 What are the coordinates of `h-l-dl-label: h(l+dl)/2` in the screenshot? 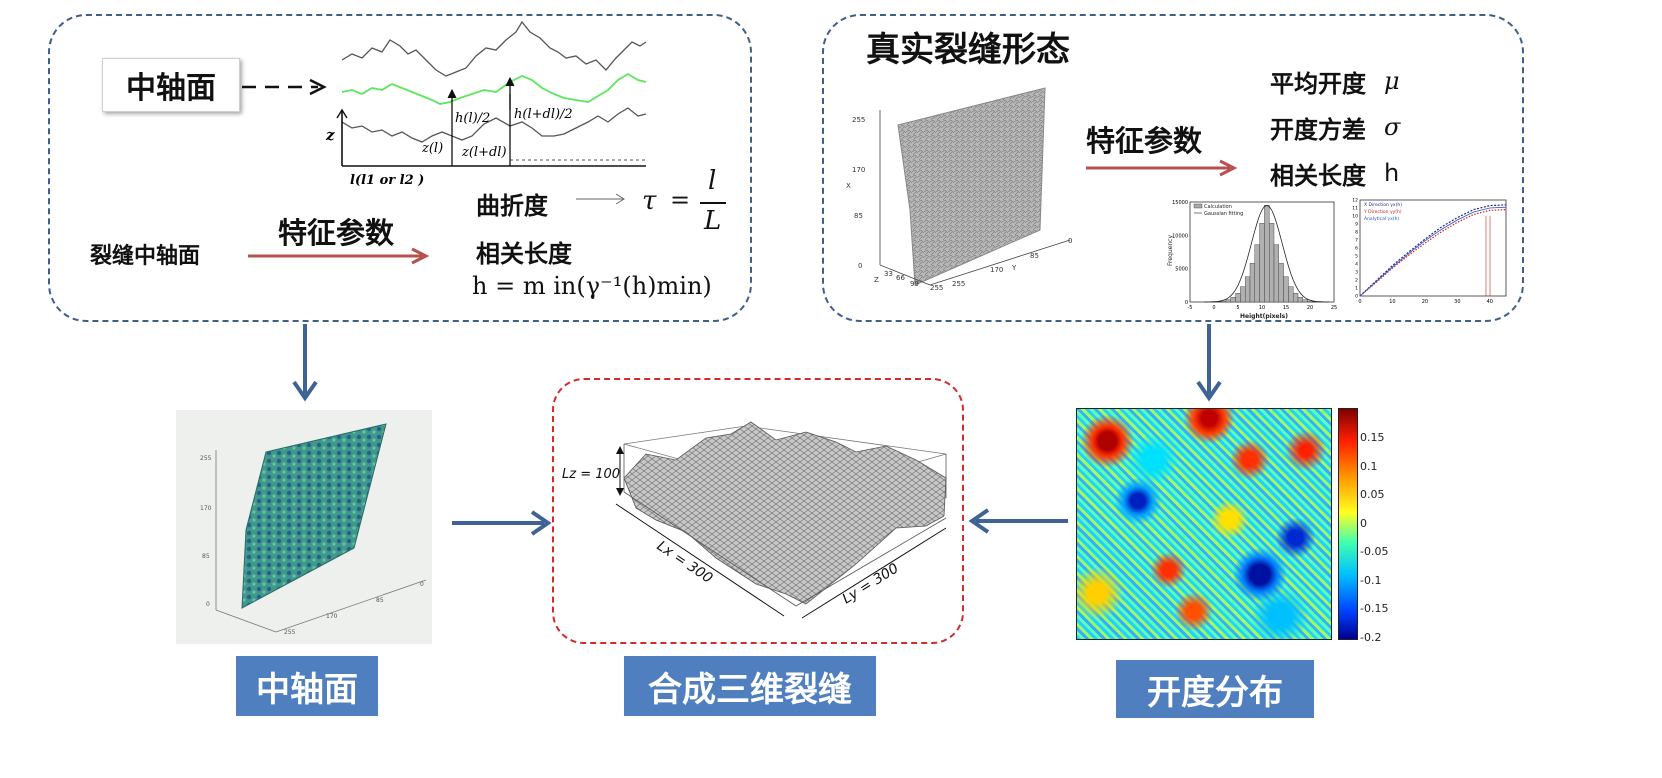 It's located at (543, 114).